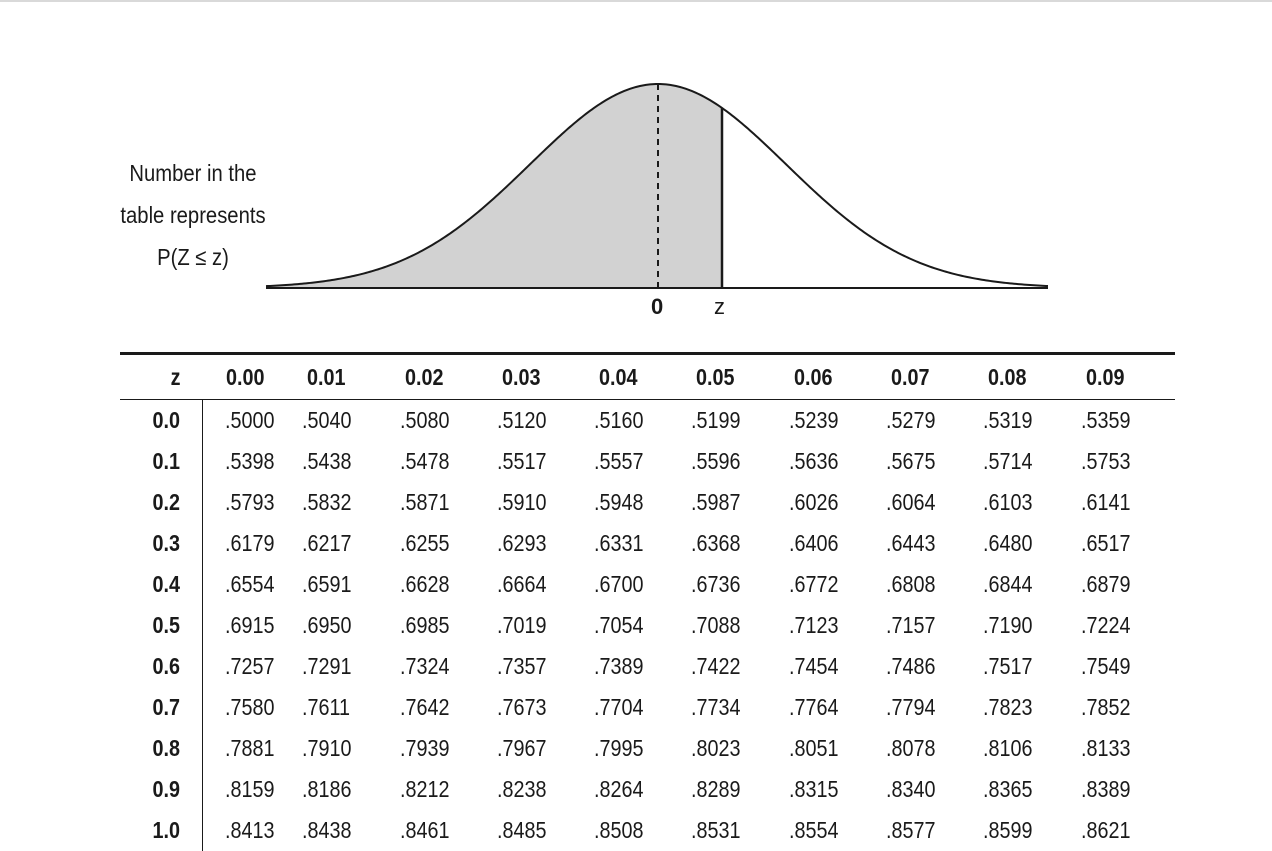  Describe the element at coordinates (639, 830) in the screenshot. I see `probability-cell: .8508` at that location.